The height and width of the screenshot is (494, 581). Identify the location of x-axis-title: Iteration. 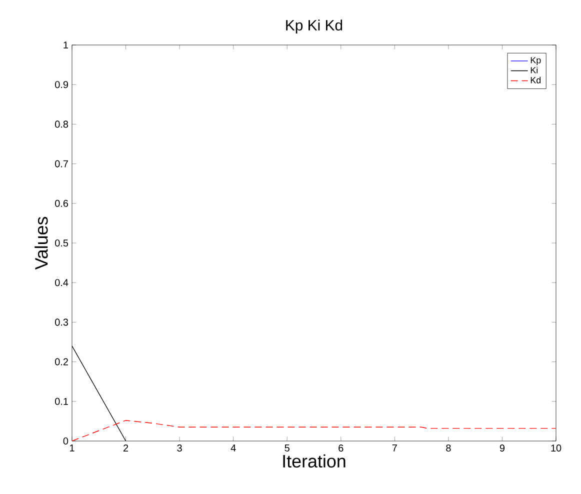
(314, 461).